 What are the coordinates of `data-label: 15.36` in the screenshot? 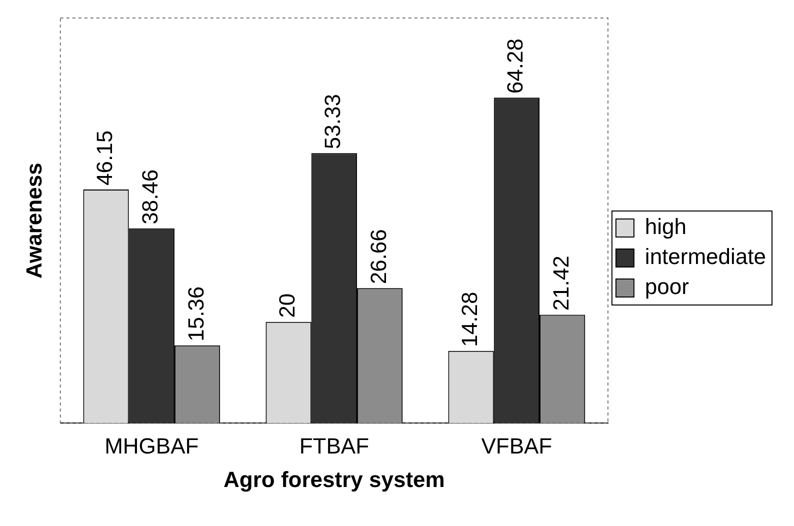 It's located at (195, 314).